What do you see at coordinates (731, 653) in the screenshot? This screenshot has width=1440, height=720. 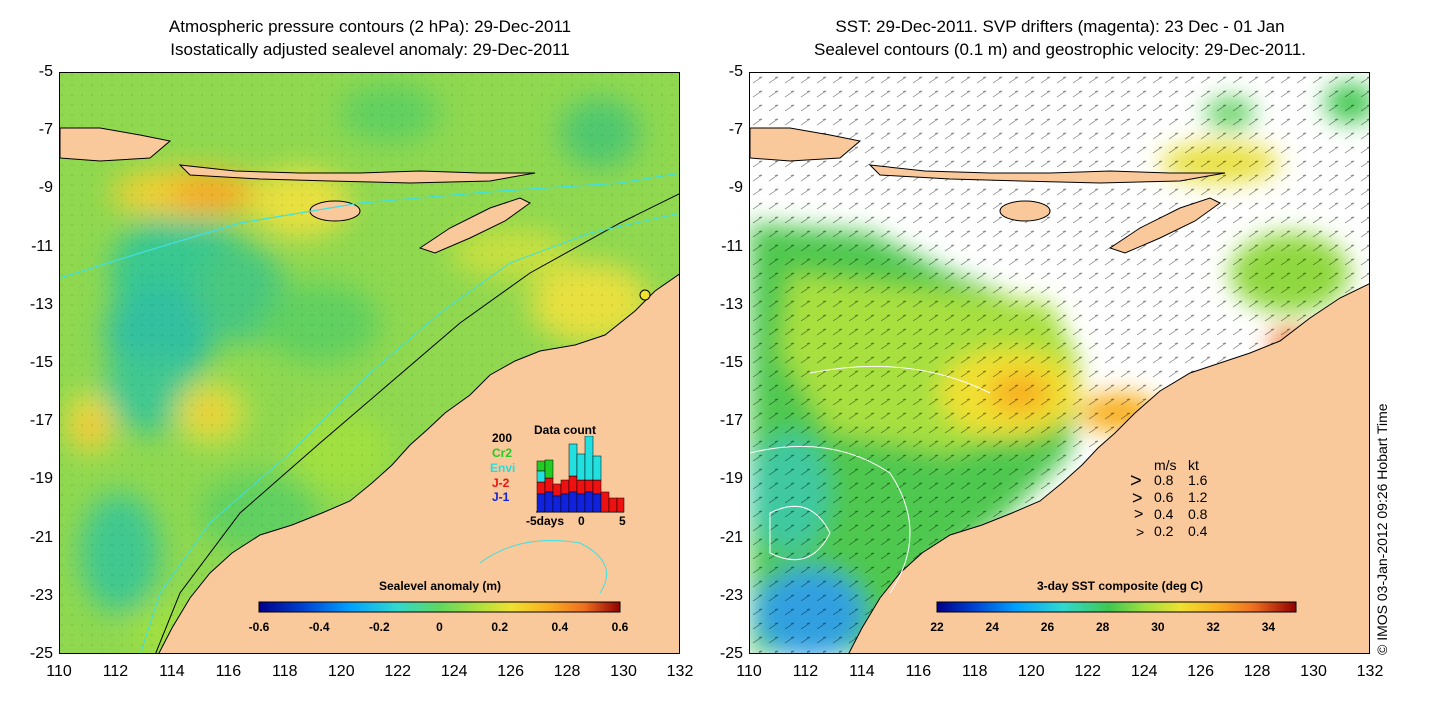 I see `y-tick-label: -25` at bounding box center [731, 653].